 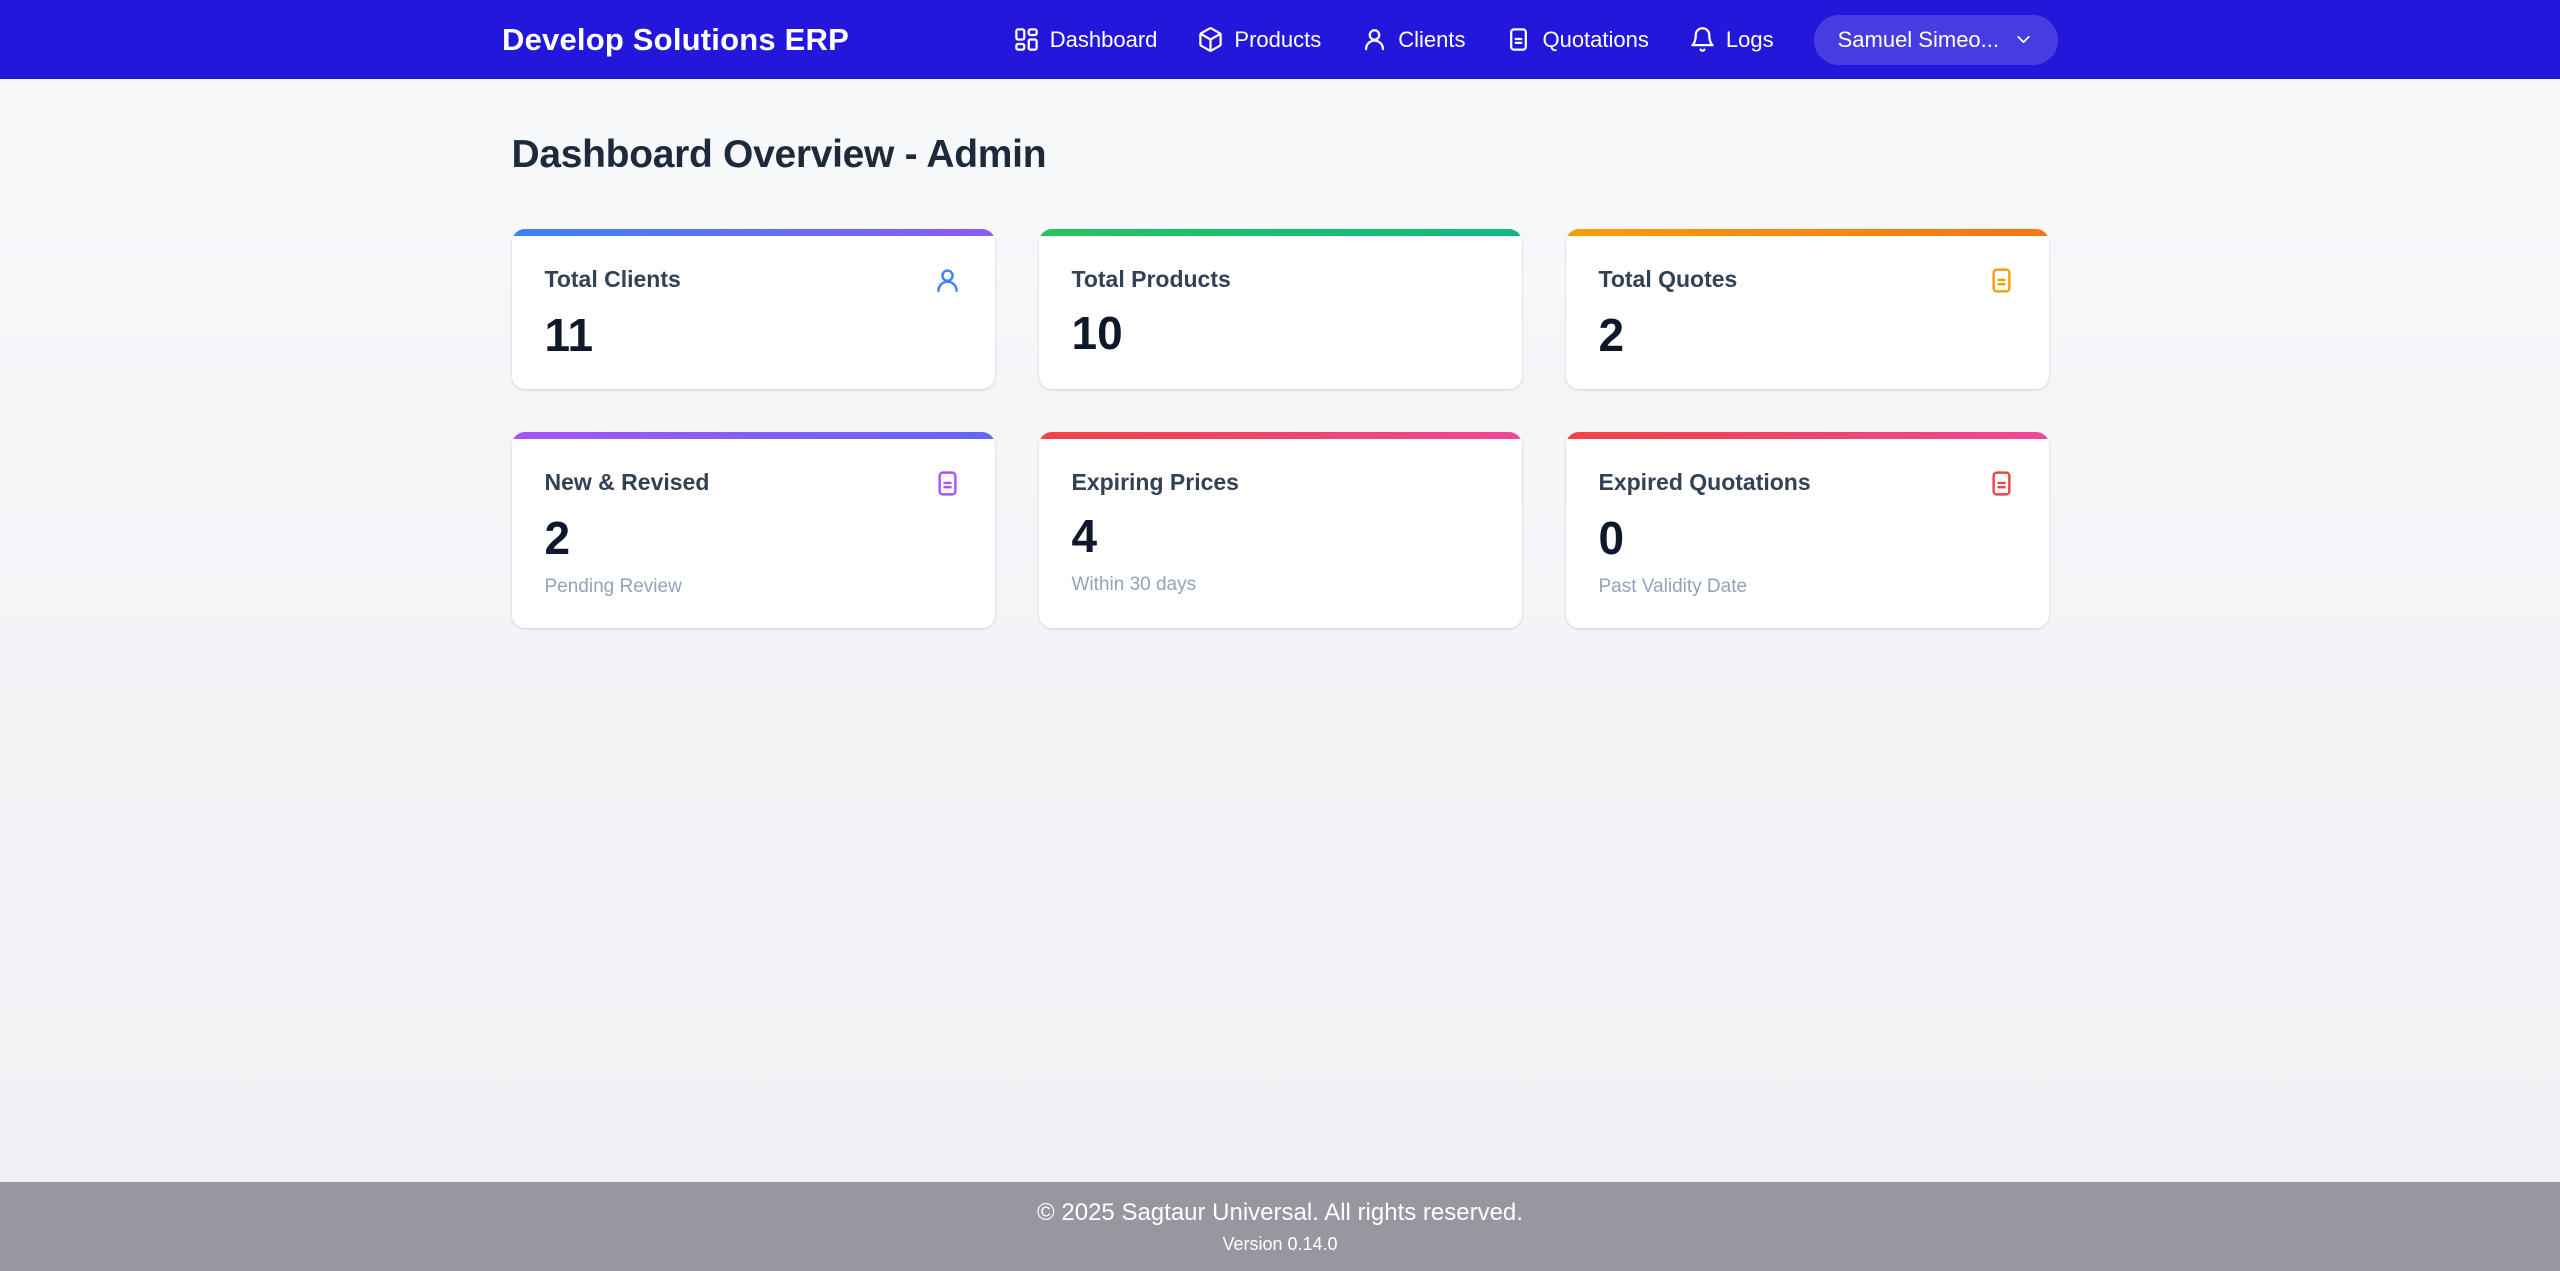 I want to click on nav-item-label: Clients, so click(x=1432, y=39).